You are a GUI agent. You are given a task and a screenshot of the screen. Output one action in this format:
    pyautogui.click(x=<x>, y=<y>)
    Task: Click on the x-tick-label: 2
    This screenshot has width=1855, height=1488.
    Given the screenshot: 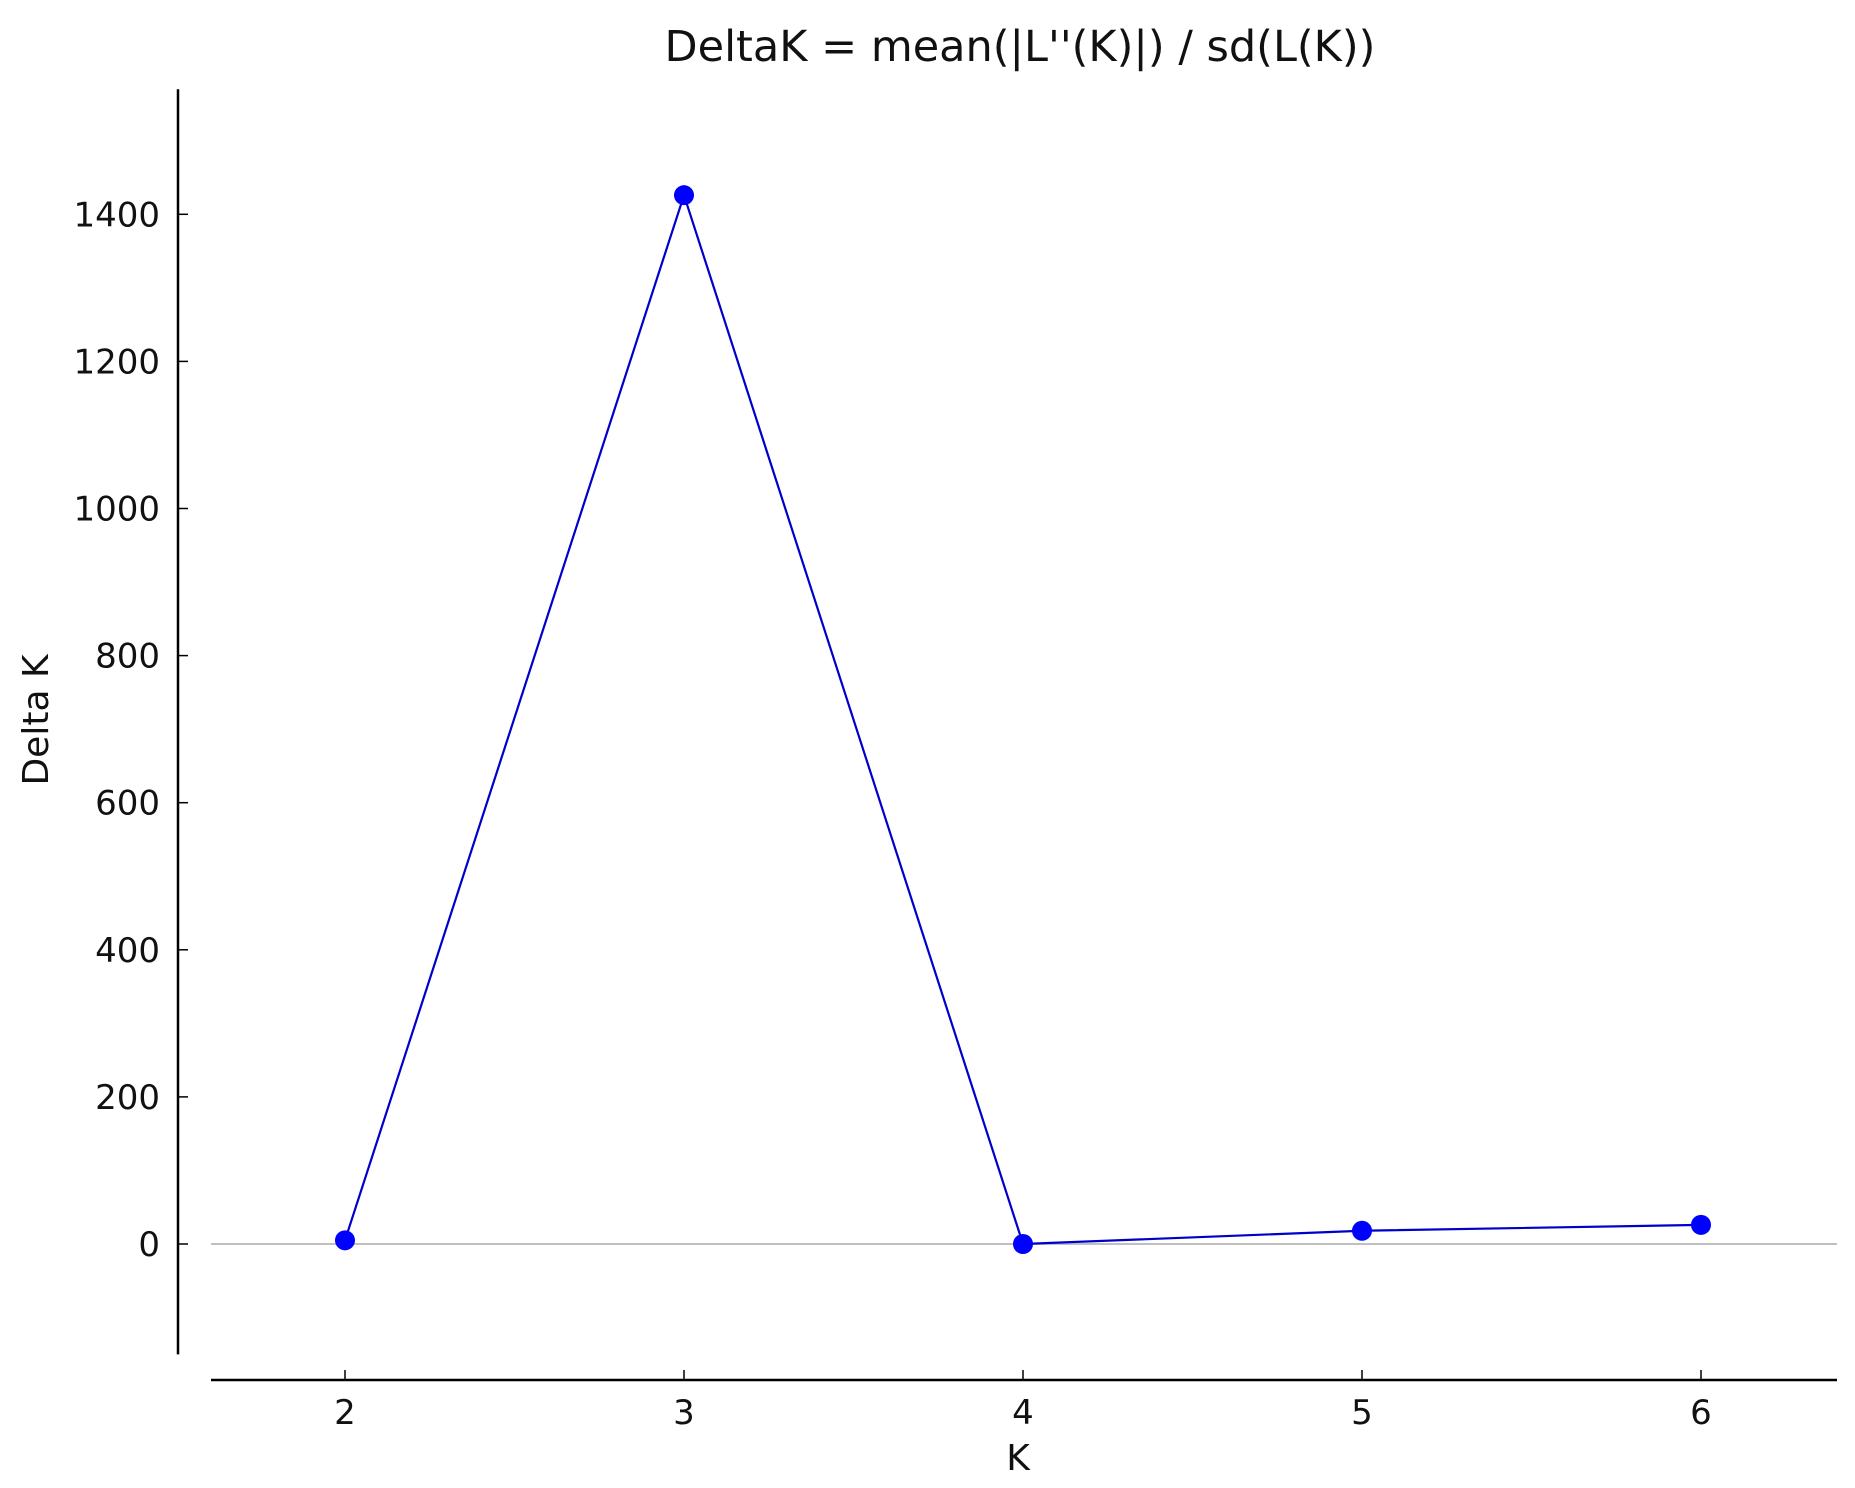 What is the action you would take?
    pyautogui.click(x=345, y=1413)
    